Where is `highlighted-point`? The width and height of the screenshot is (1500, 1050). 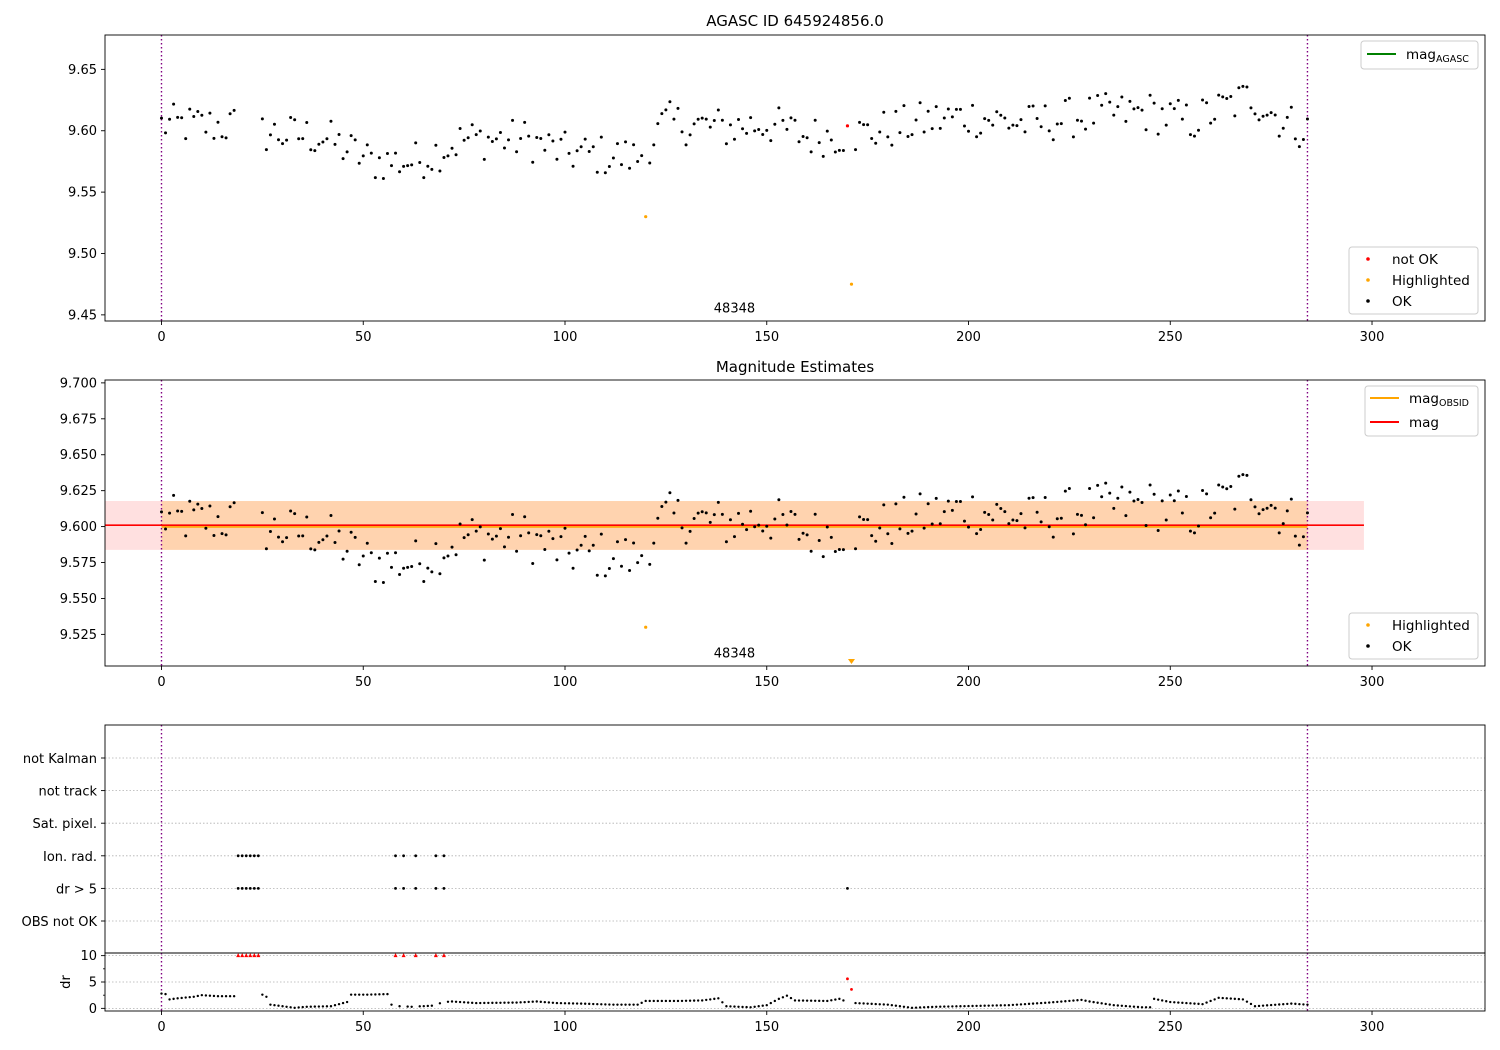 highlighted-point is located at coordinates (646, 627).